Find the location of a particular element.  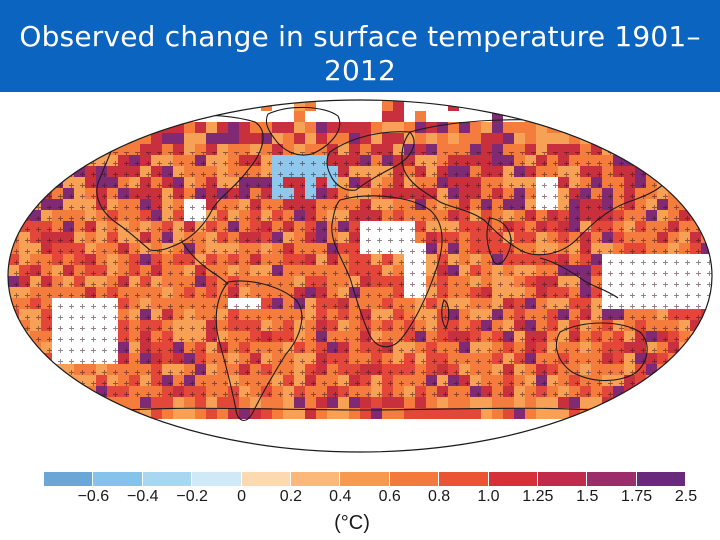

legend-tick-label: 1.5 is located at coordinates (587, 496).